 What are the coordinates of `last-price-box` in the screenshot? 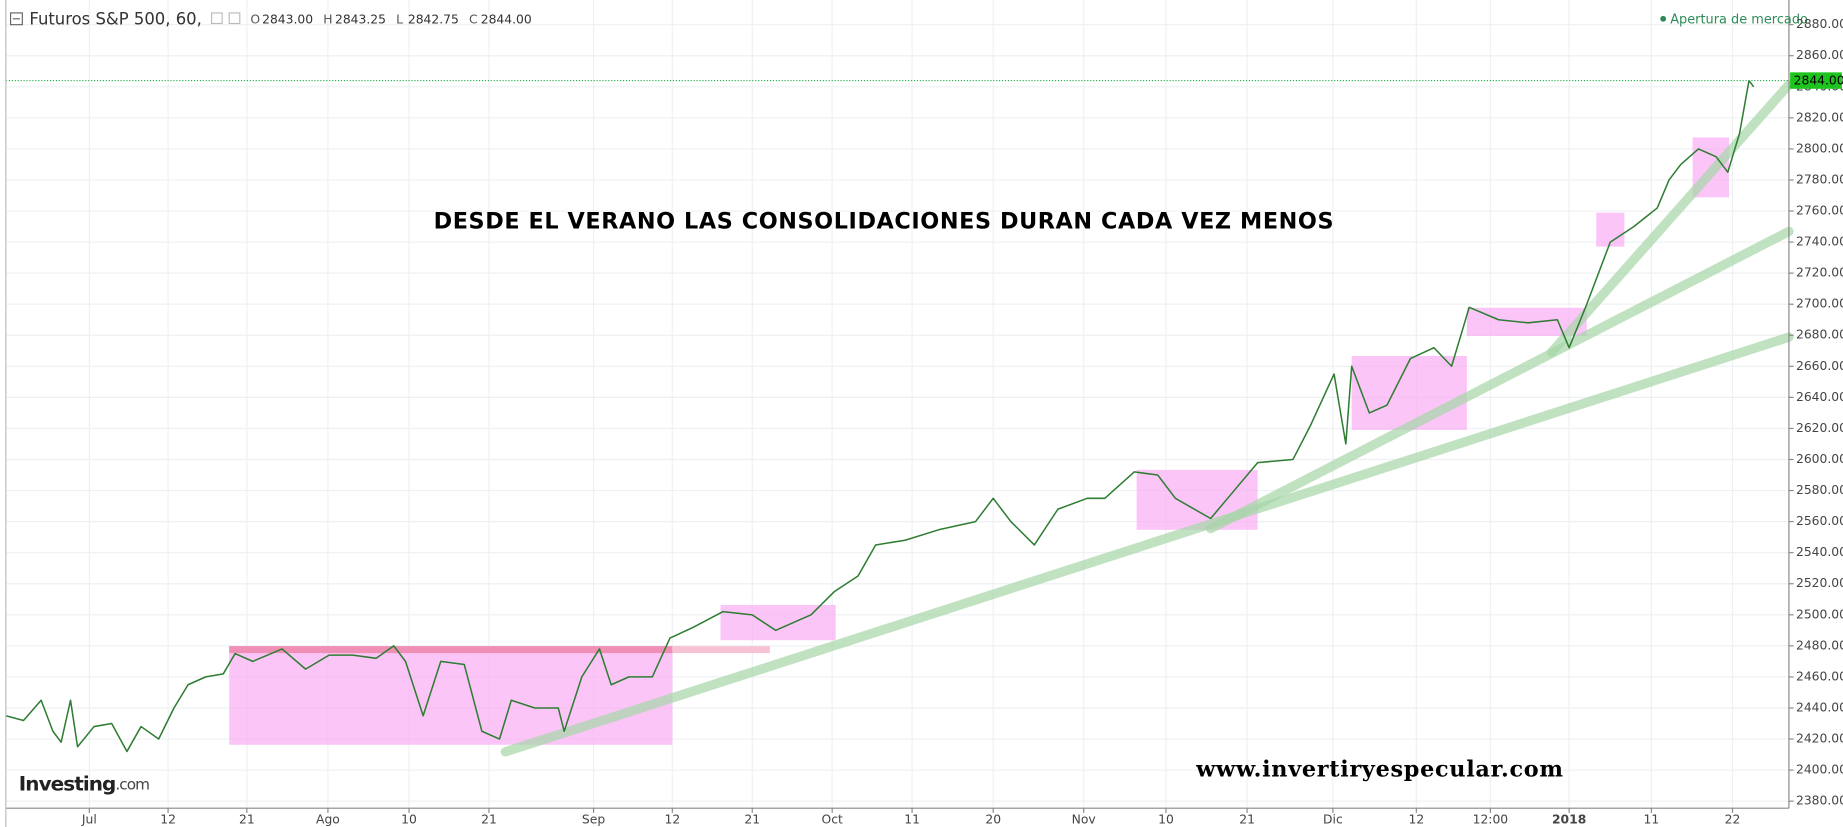 It's located at (1816, 80).